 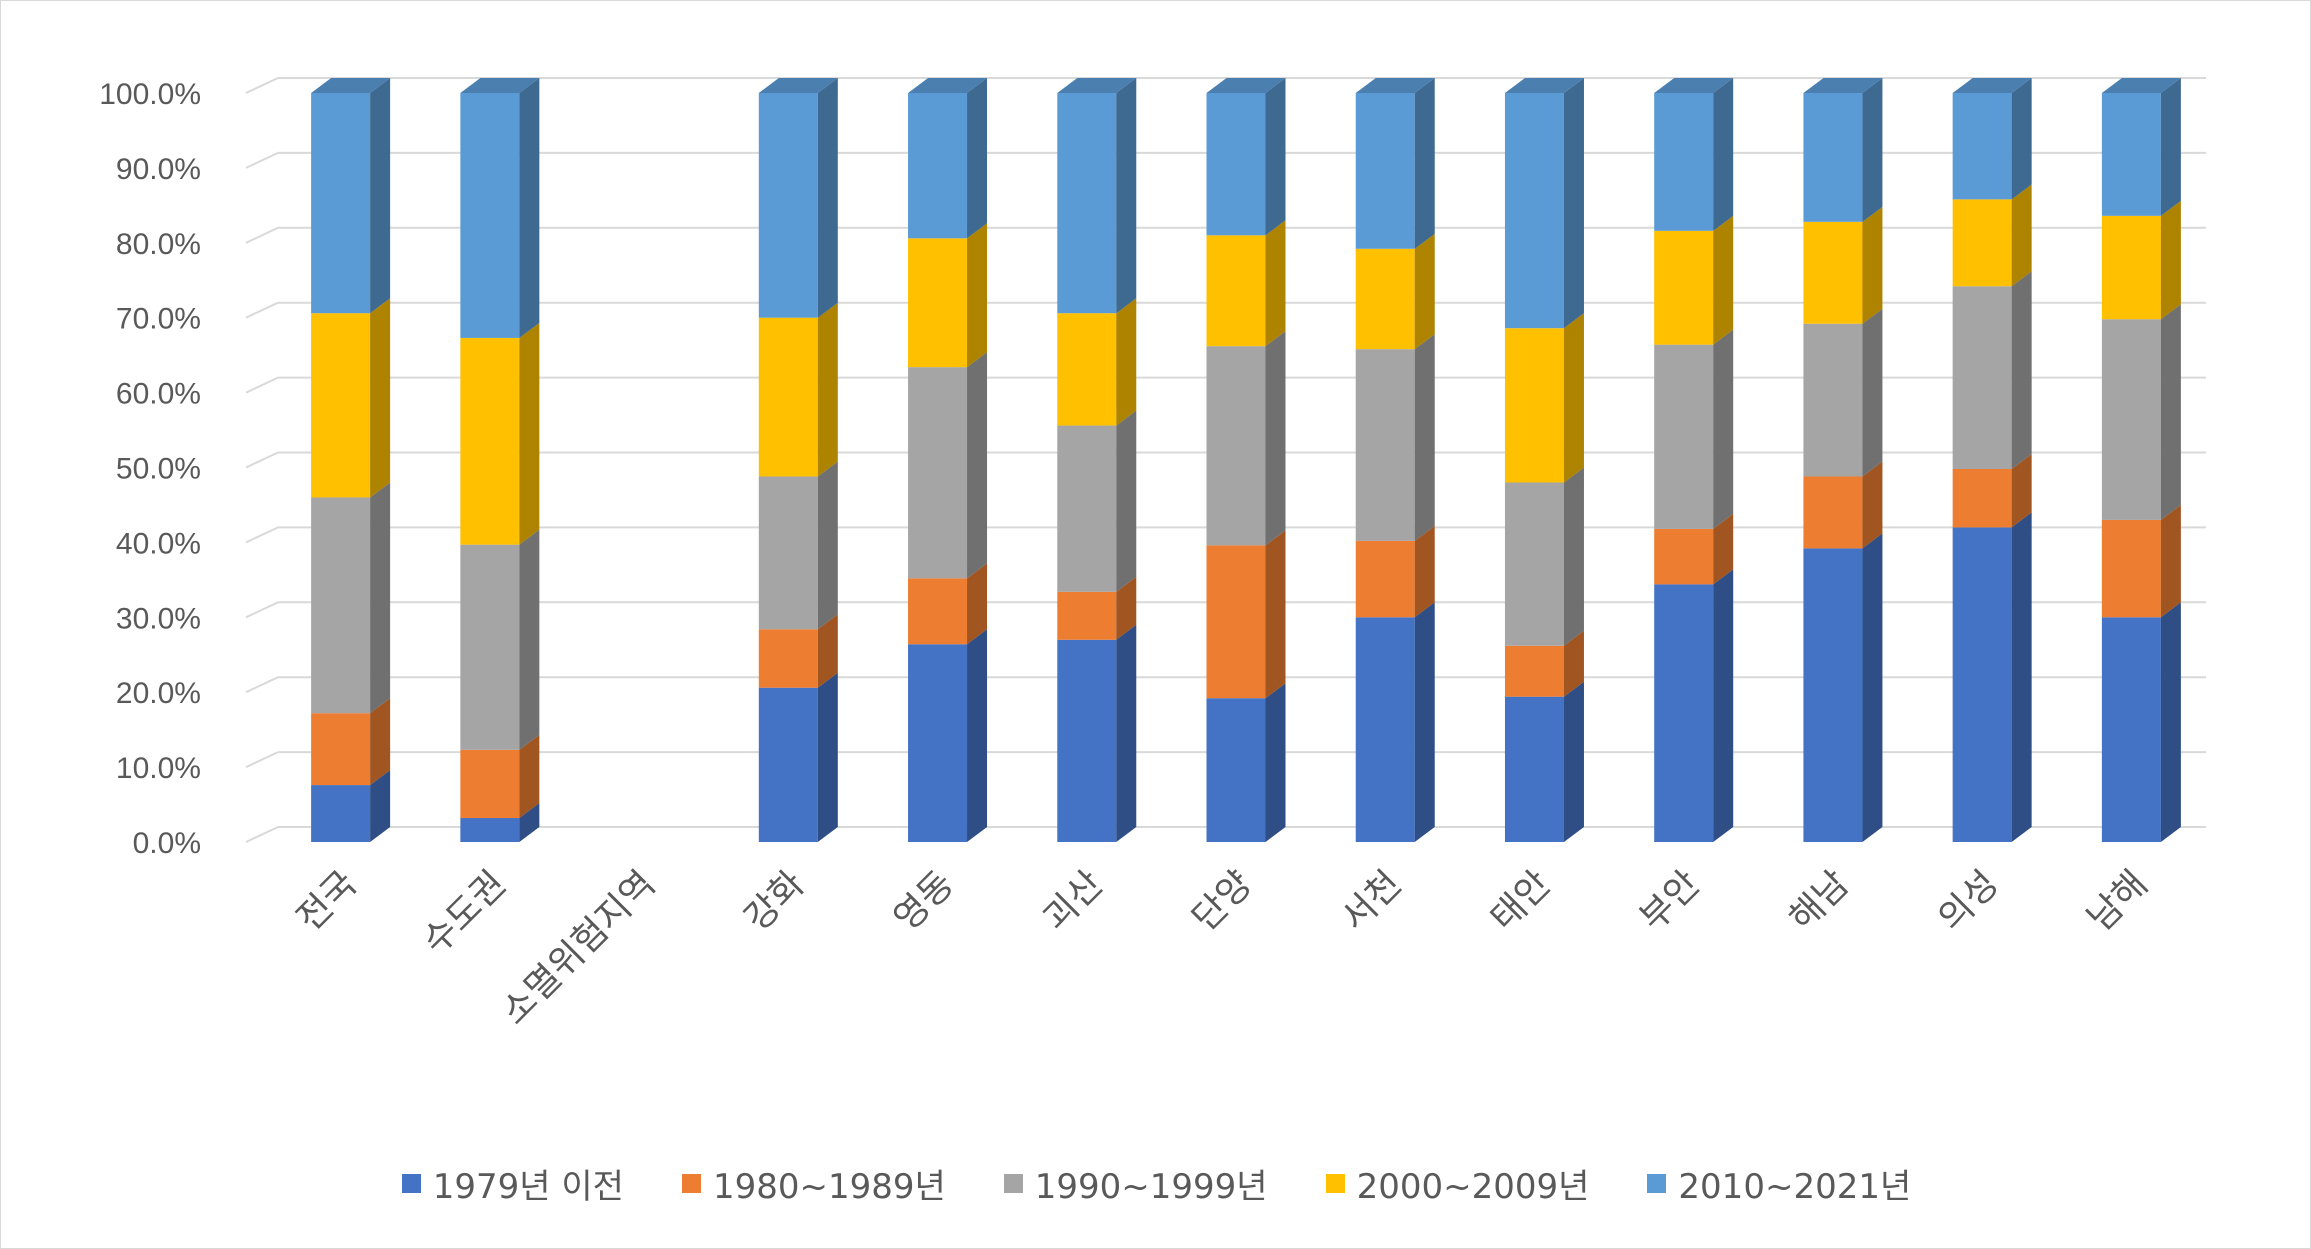 What do you see at coordinates (158, 244) in the screenshot?
I see `y-tick-label: 80.0%` at bounding box center [158, 244].